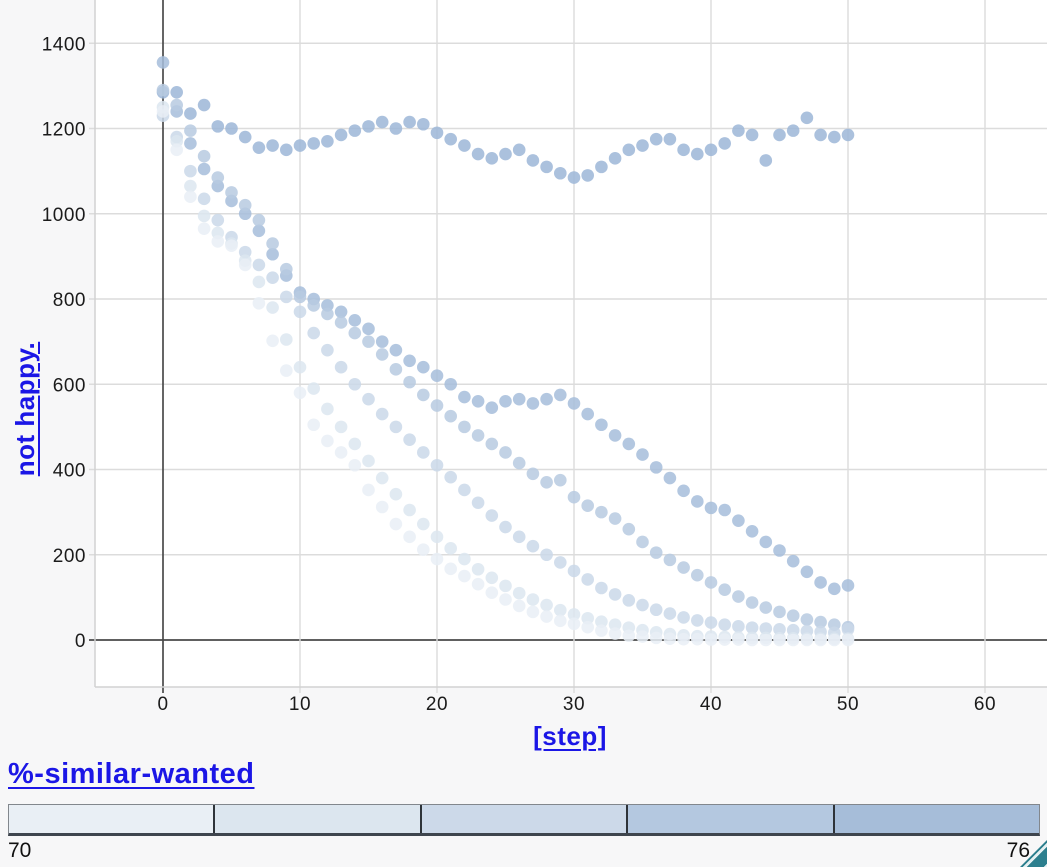  I want to click on legend-colorbar, so click(524, 820).